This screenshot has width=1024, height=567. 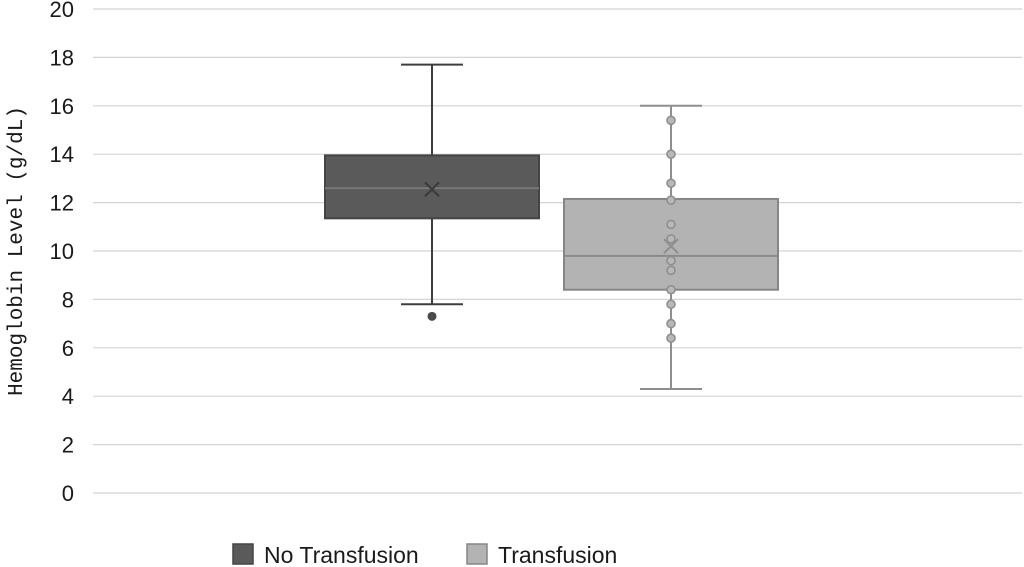 I want to click on y-tick-label: 6, so click(x=68, y=348).